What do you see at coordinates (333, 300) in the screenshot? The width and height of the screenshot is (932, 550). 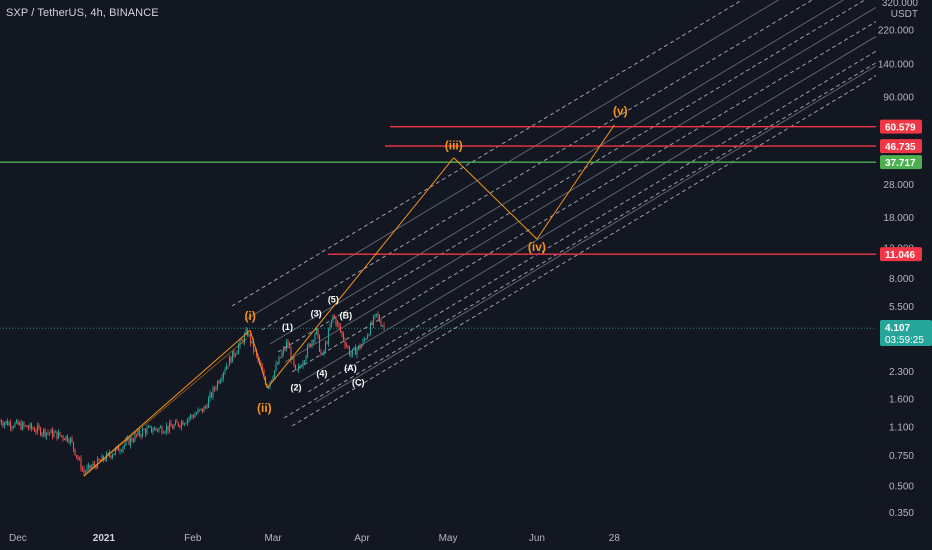 I see `minor-wave-label: (5)` at bounding box center [333, 300].